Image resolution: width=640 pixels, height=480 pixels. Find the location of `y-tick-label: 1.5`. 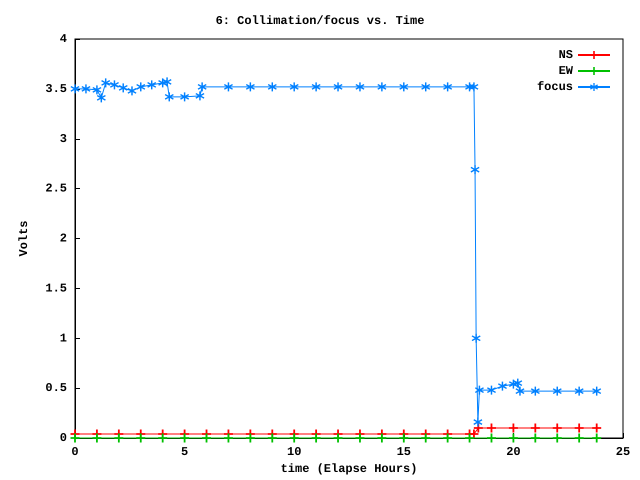

y-tick-label: 1.5 is located at coordinates (56, 288).